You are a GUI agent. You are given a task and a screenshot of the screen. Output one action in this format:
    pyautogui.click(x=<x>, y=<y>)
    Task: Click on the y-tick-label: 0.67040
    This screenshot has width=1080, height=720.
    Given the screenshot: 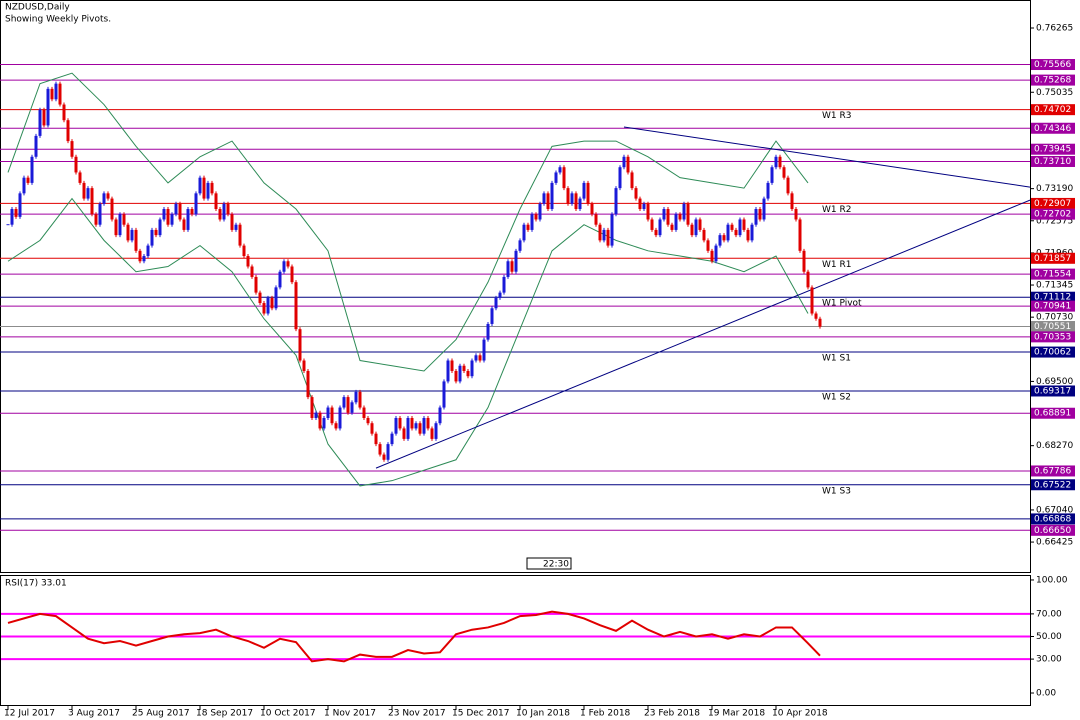 What is the action you would take?
    pyautogui.click(x=1054, y=510)
    